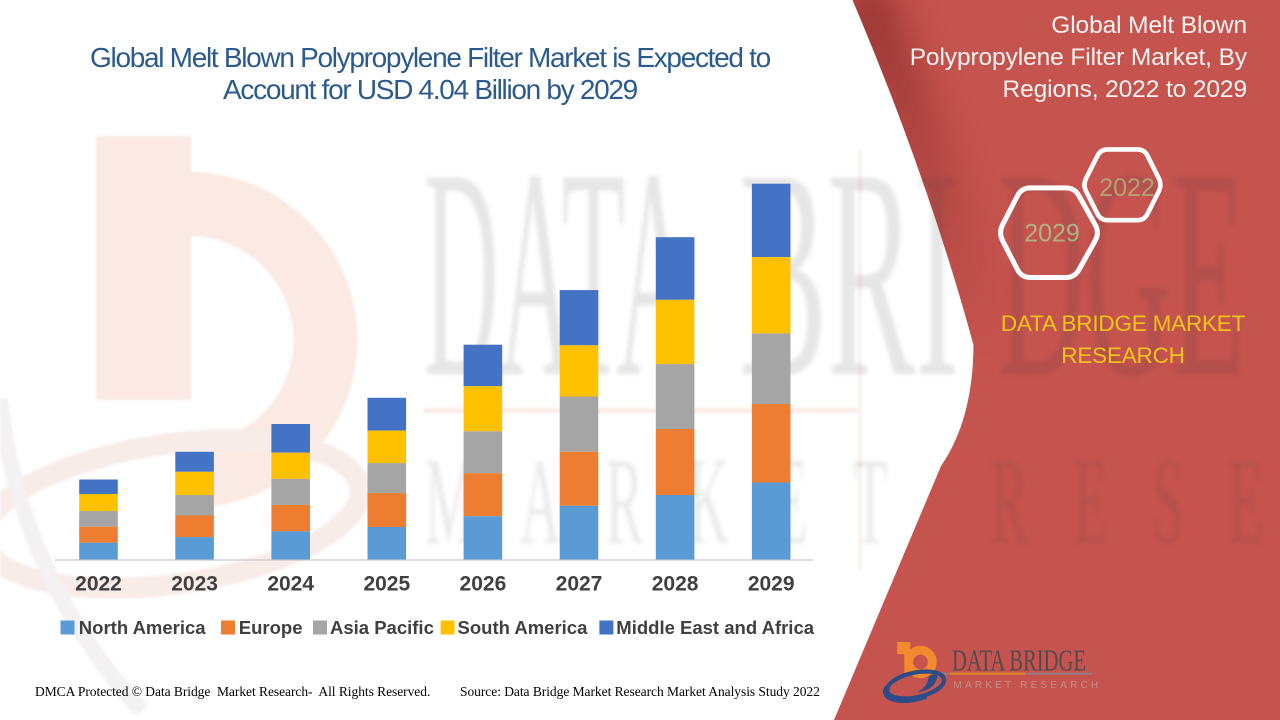 The image size is (1280, 720). I want to click on svg-text: Europe, so click(271, 627).